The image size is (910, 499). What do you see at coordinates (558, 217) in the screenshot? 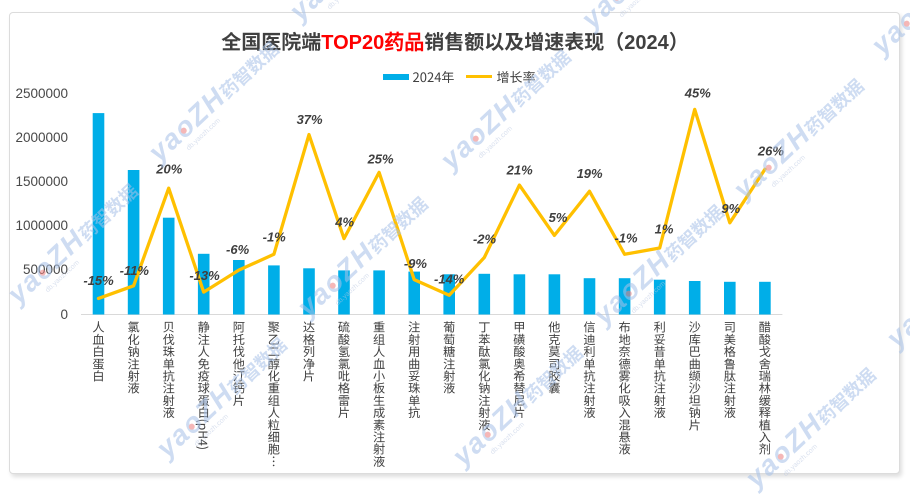
I see `svg-text: 5%` at bounding box center [558, 217].